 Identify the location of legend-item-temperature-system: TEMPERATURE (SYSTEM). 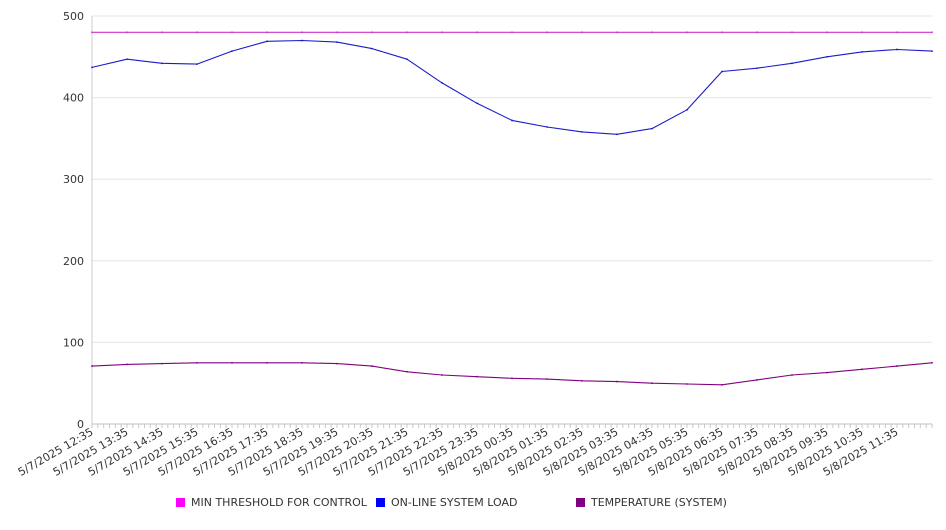
(651, 502).